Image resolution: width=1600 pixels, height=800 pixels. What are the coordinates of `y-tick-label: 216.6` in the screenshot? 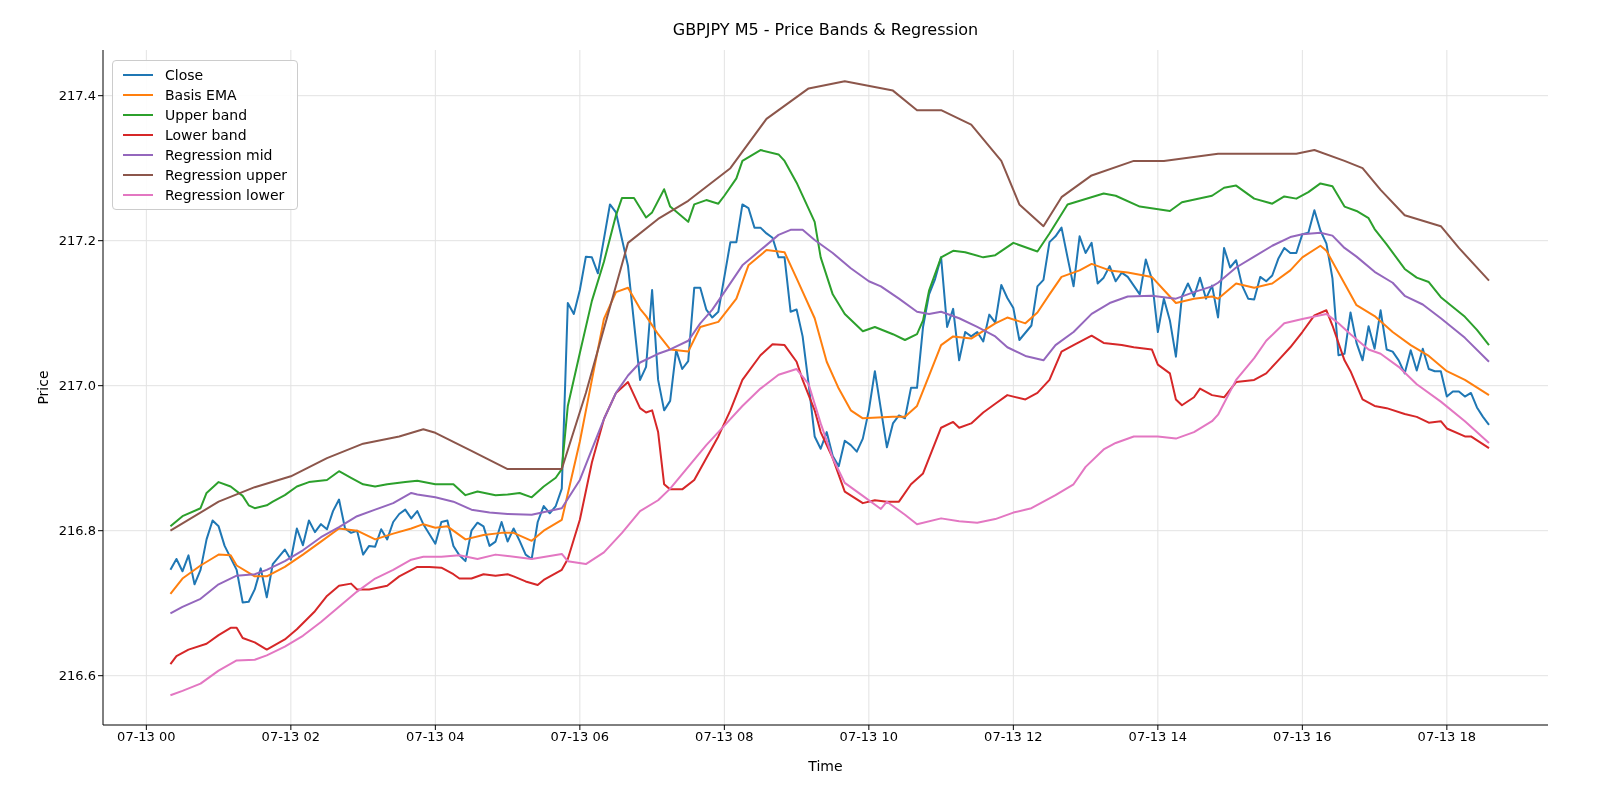 It's located at (77, 676).